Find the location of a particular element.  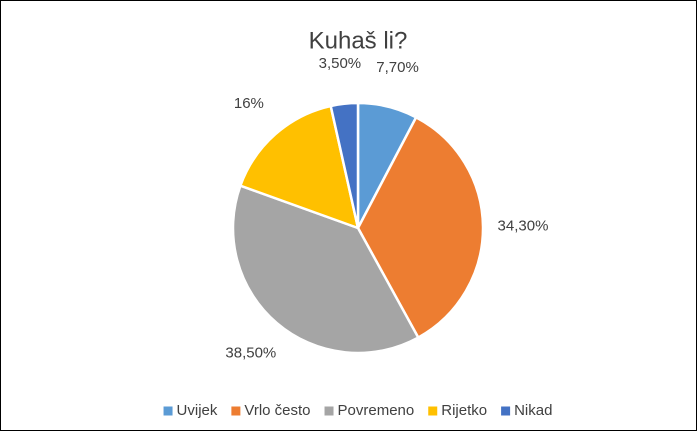

data-label: 16% is located at coordinates (249, 103).